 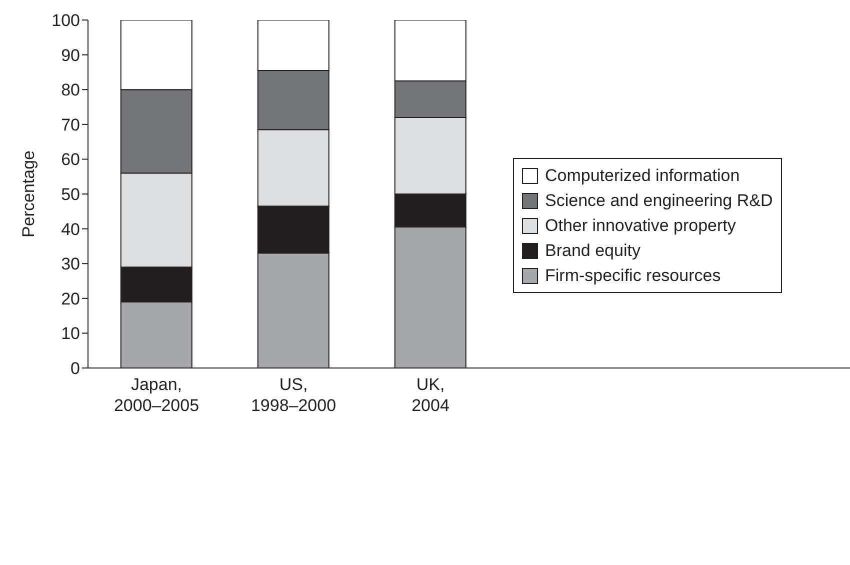 I want to click on legend-label: Brand equity, so click(x=592, y=250).